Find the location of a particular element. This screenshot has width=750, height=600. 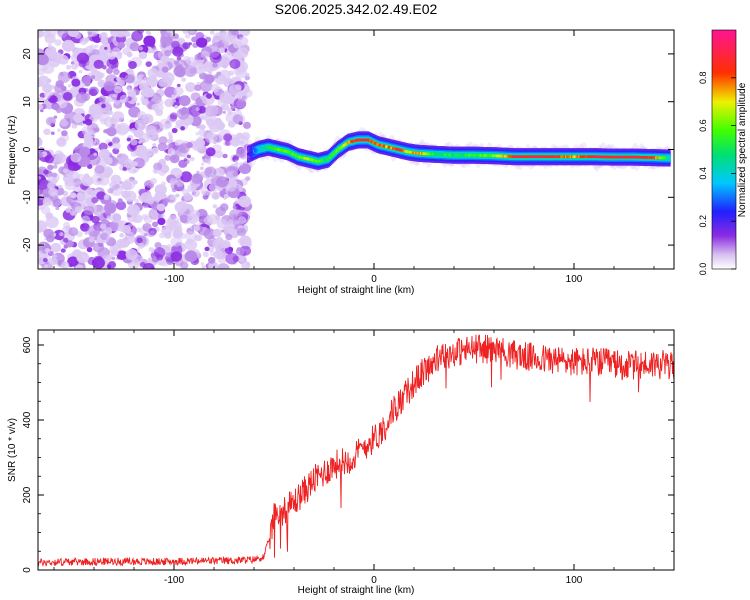

y-tick-label: 400 is located at coordinates (27, 419).